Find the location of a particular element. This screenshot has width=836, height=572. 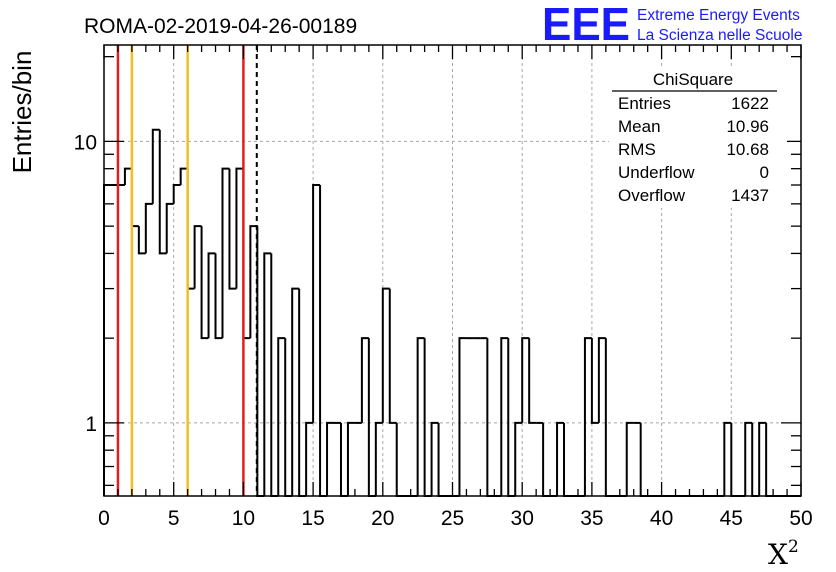

stat-value-underflow: 0 is located at coordinates (764, 172).